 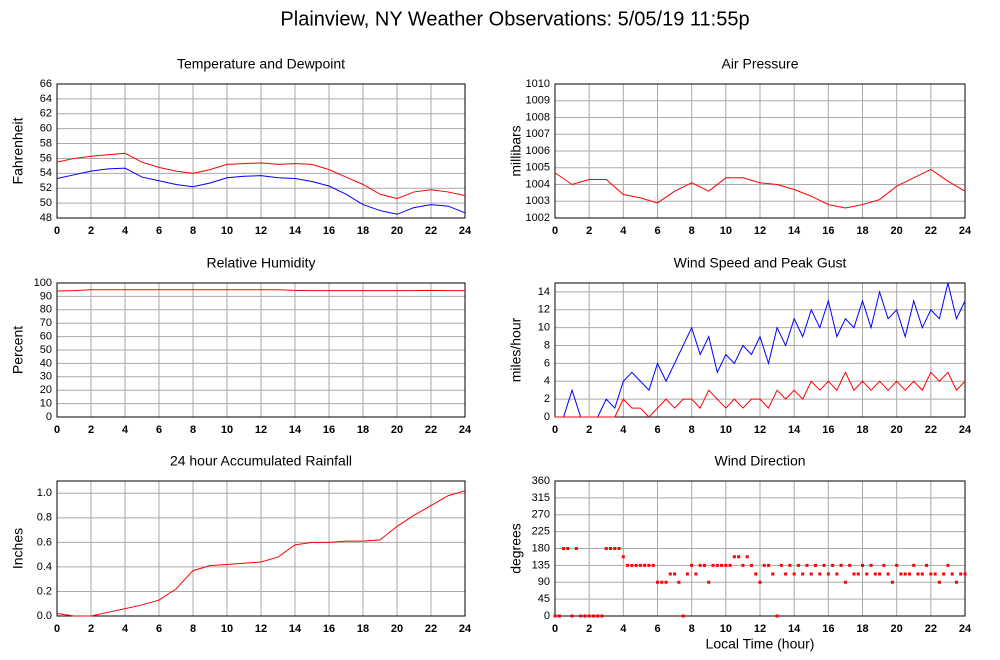 I want to click on y-tick-label: 48, so click(x=46, y=218).